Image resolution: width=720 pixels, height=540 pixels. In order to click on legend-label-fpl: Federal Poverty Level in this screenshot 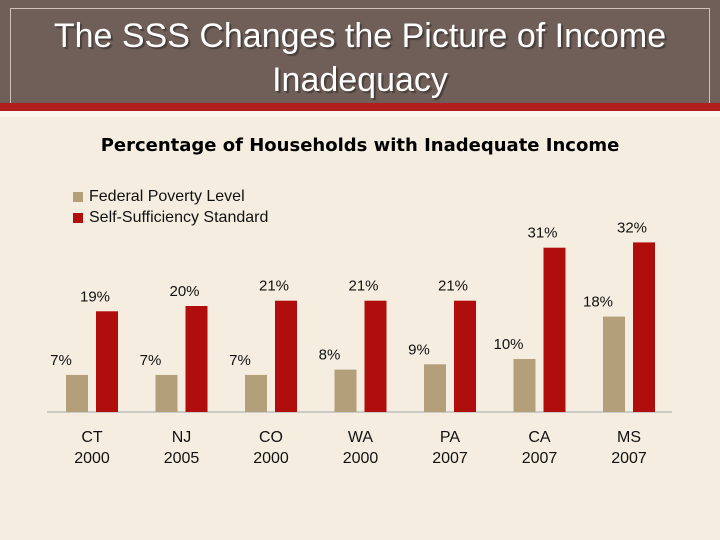, I will do `click(167, 196)`.